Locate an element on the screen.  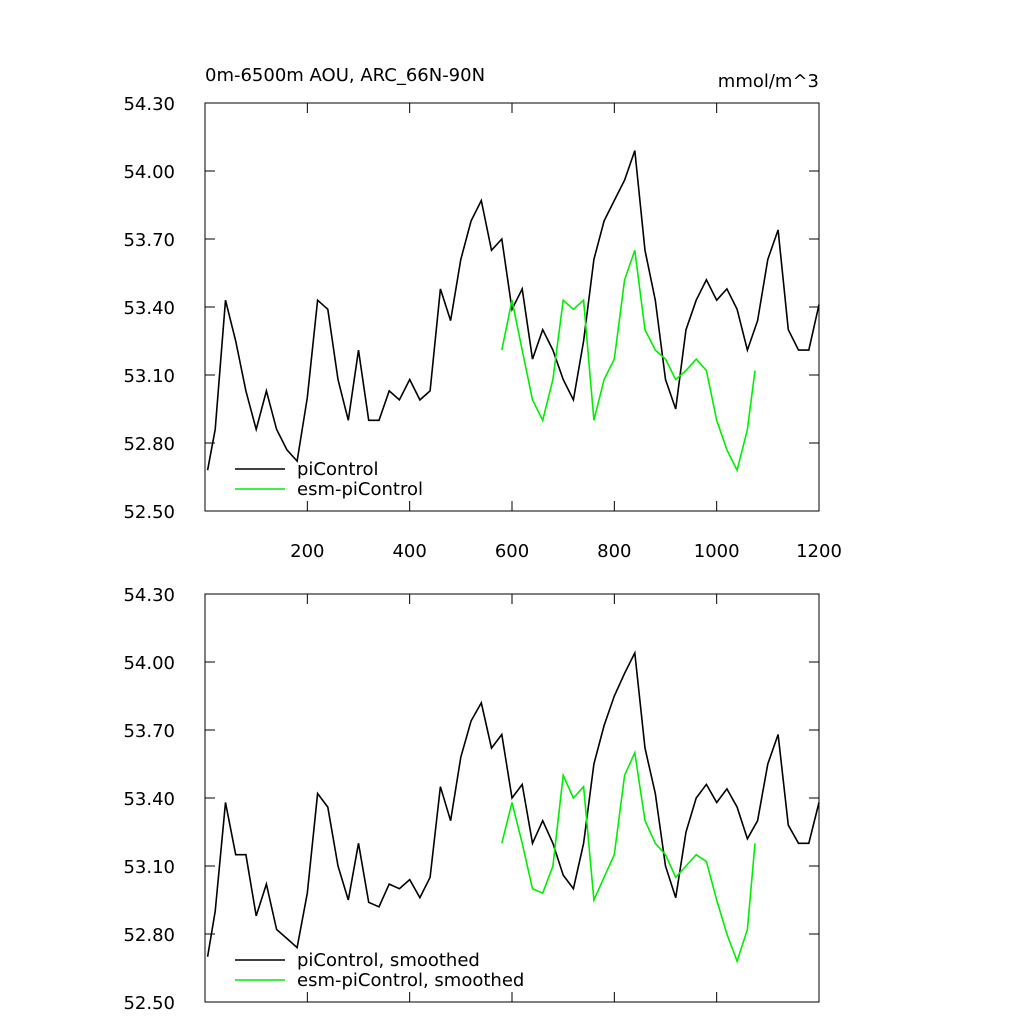
legend-label: piControl, smoothed is located at coordinates (388, 960).